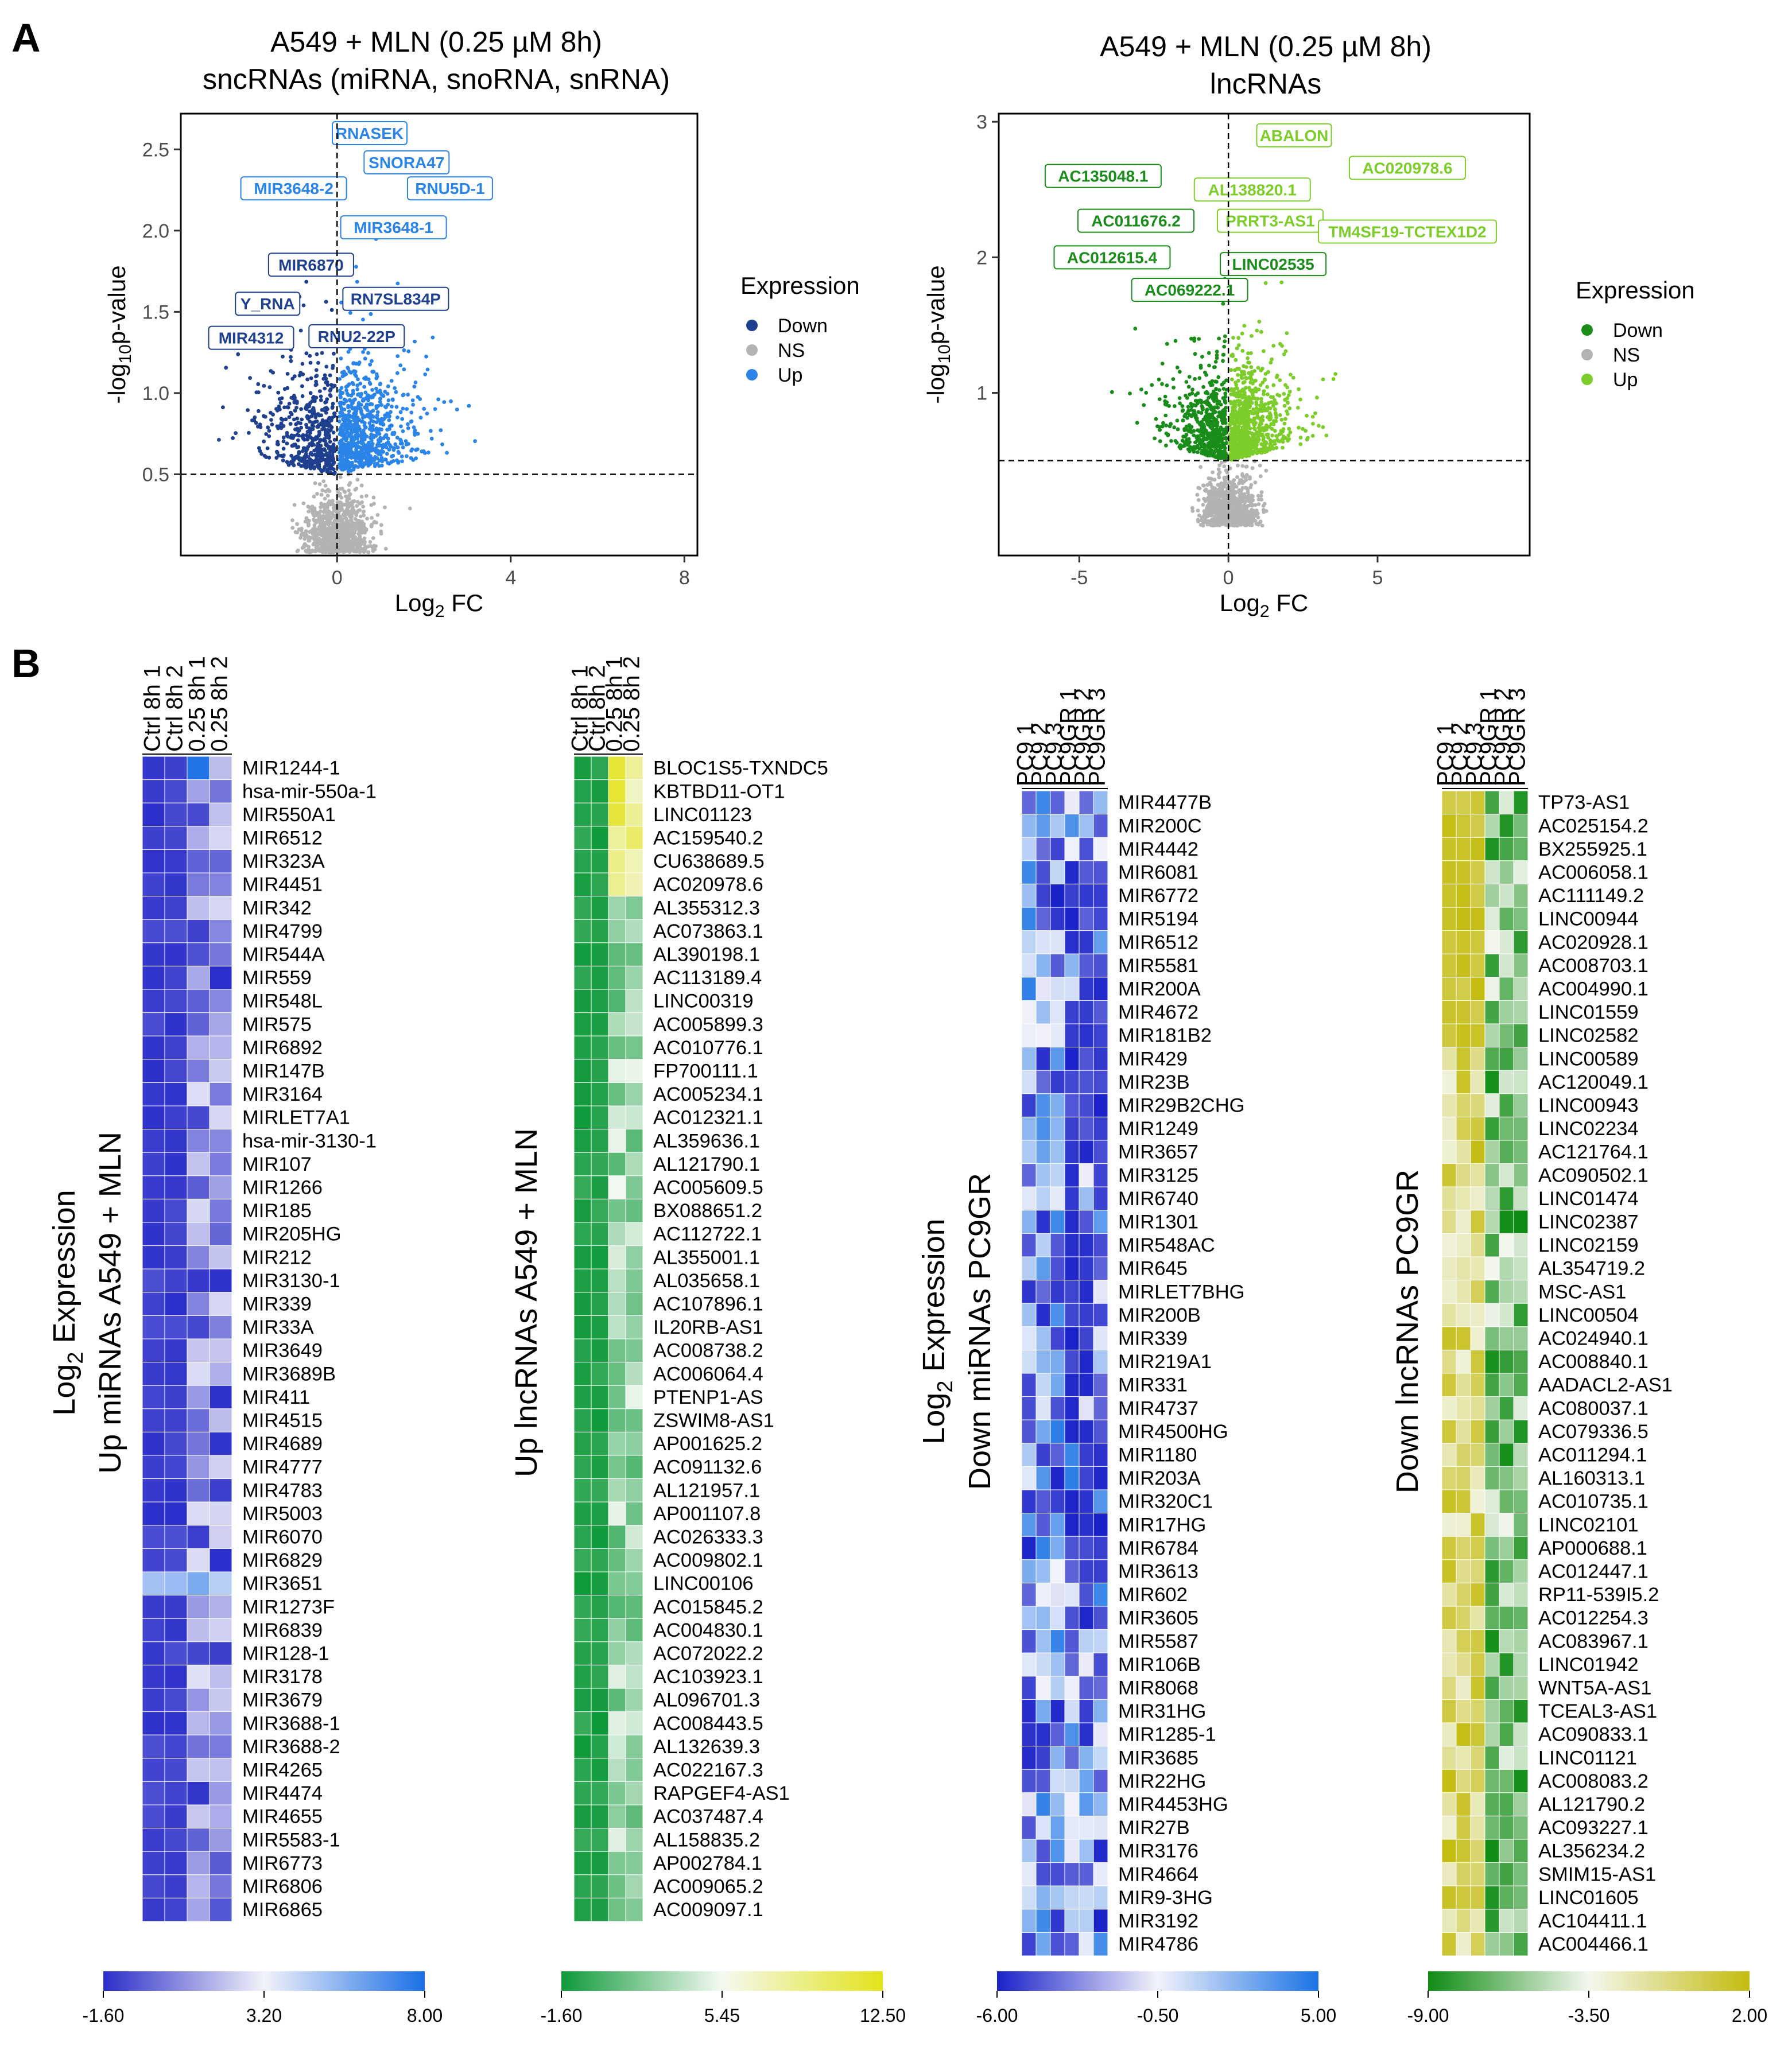  Describe the element at coordinates (707, 978) in the screenshot. I see `heatmap-row-label: AC113189.4` at that location.